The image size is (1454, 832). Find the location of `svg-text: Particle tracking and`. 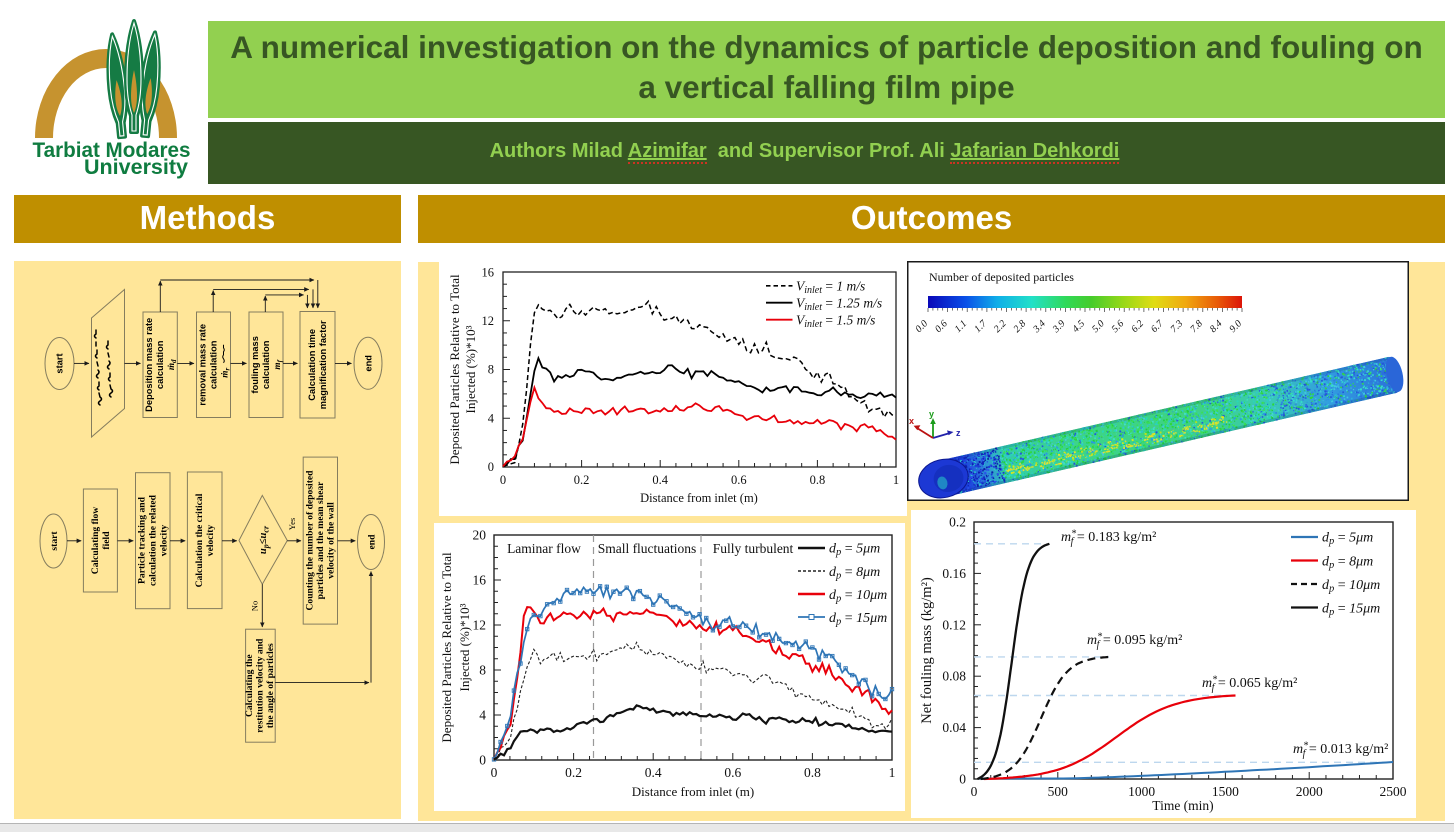

svg-text: Particle tracking and is located at coordinates (142, 540).